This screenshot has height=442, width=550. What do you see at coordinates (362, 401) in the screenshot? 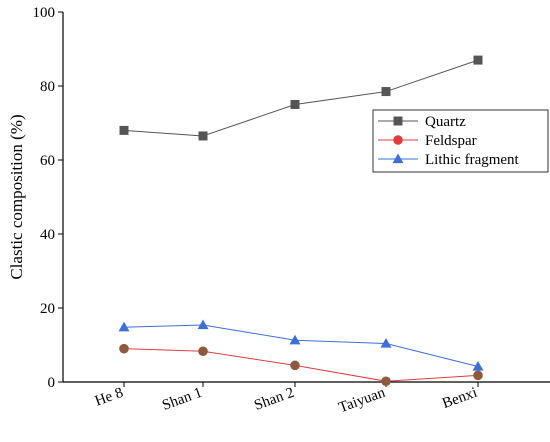
I see `x-tick-label: Taiyuan` at bounding box center [362, 401].